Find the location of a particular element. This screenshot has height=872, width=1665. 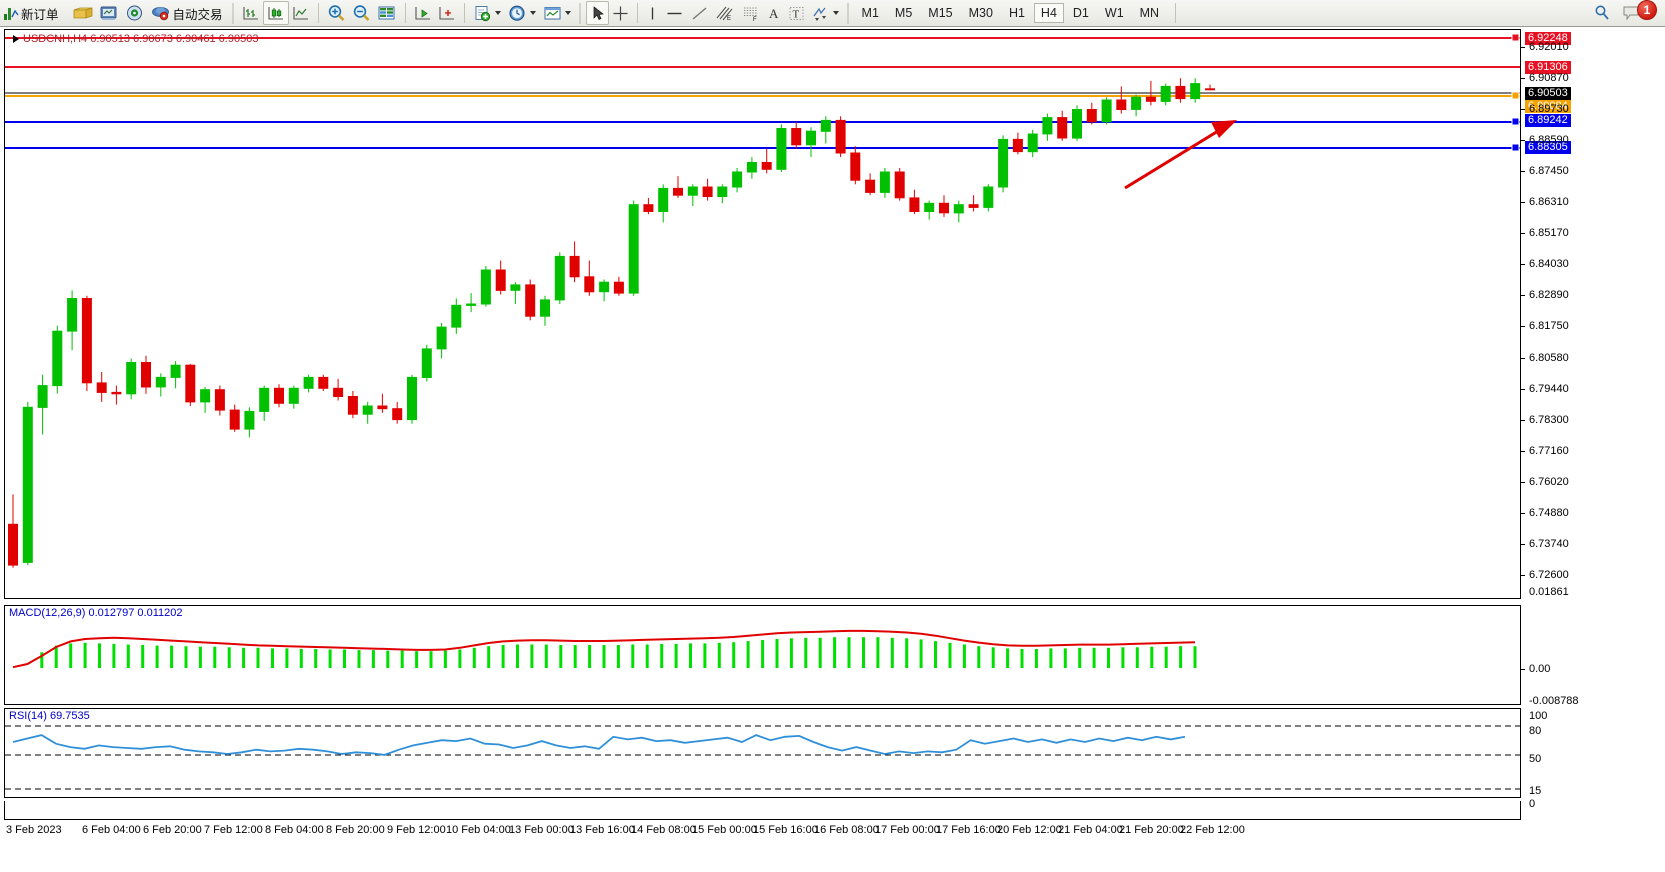

bar-chart-button is located at coordinates (251, 13).